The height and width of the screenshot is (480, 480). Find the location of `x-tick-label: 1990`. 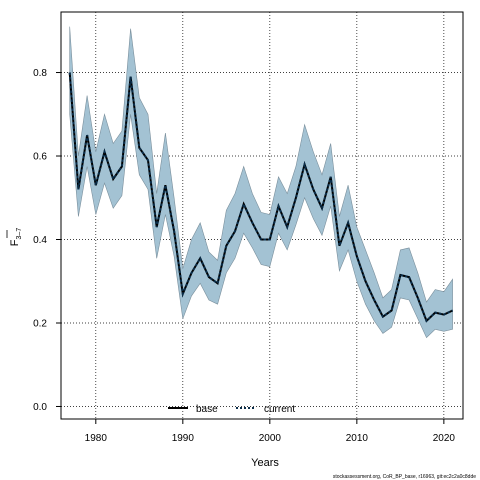

x-tick-label: 1990 is located at coordinates (183, 438).